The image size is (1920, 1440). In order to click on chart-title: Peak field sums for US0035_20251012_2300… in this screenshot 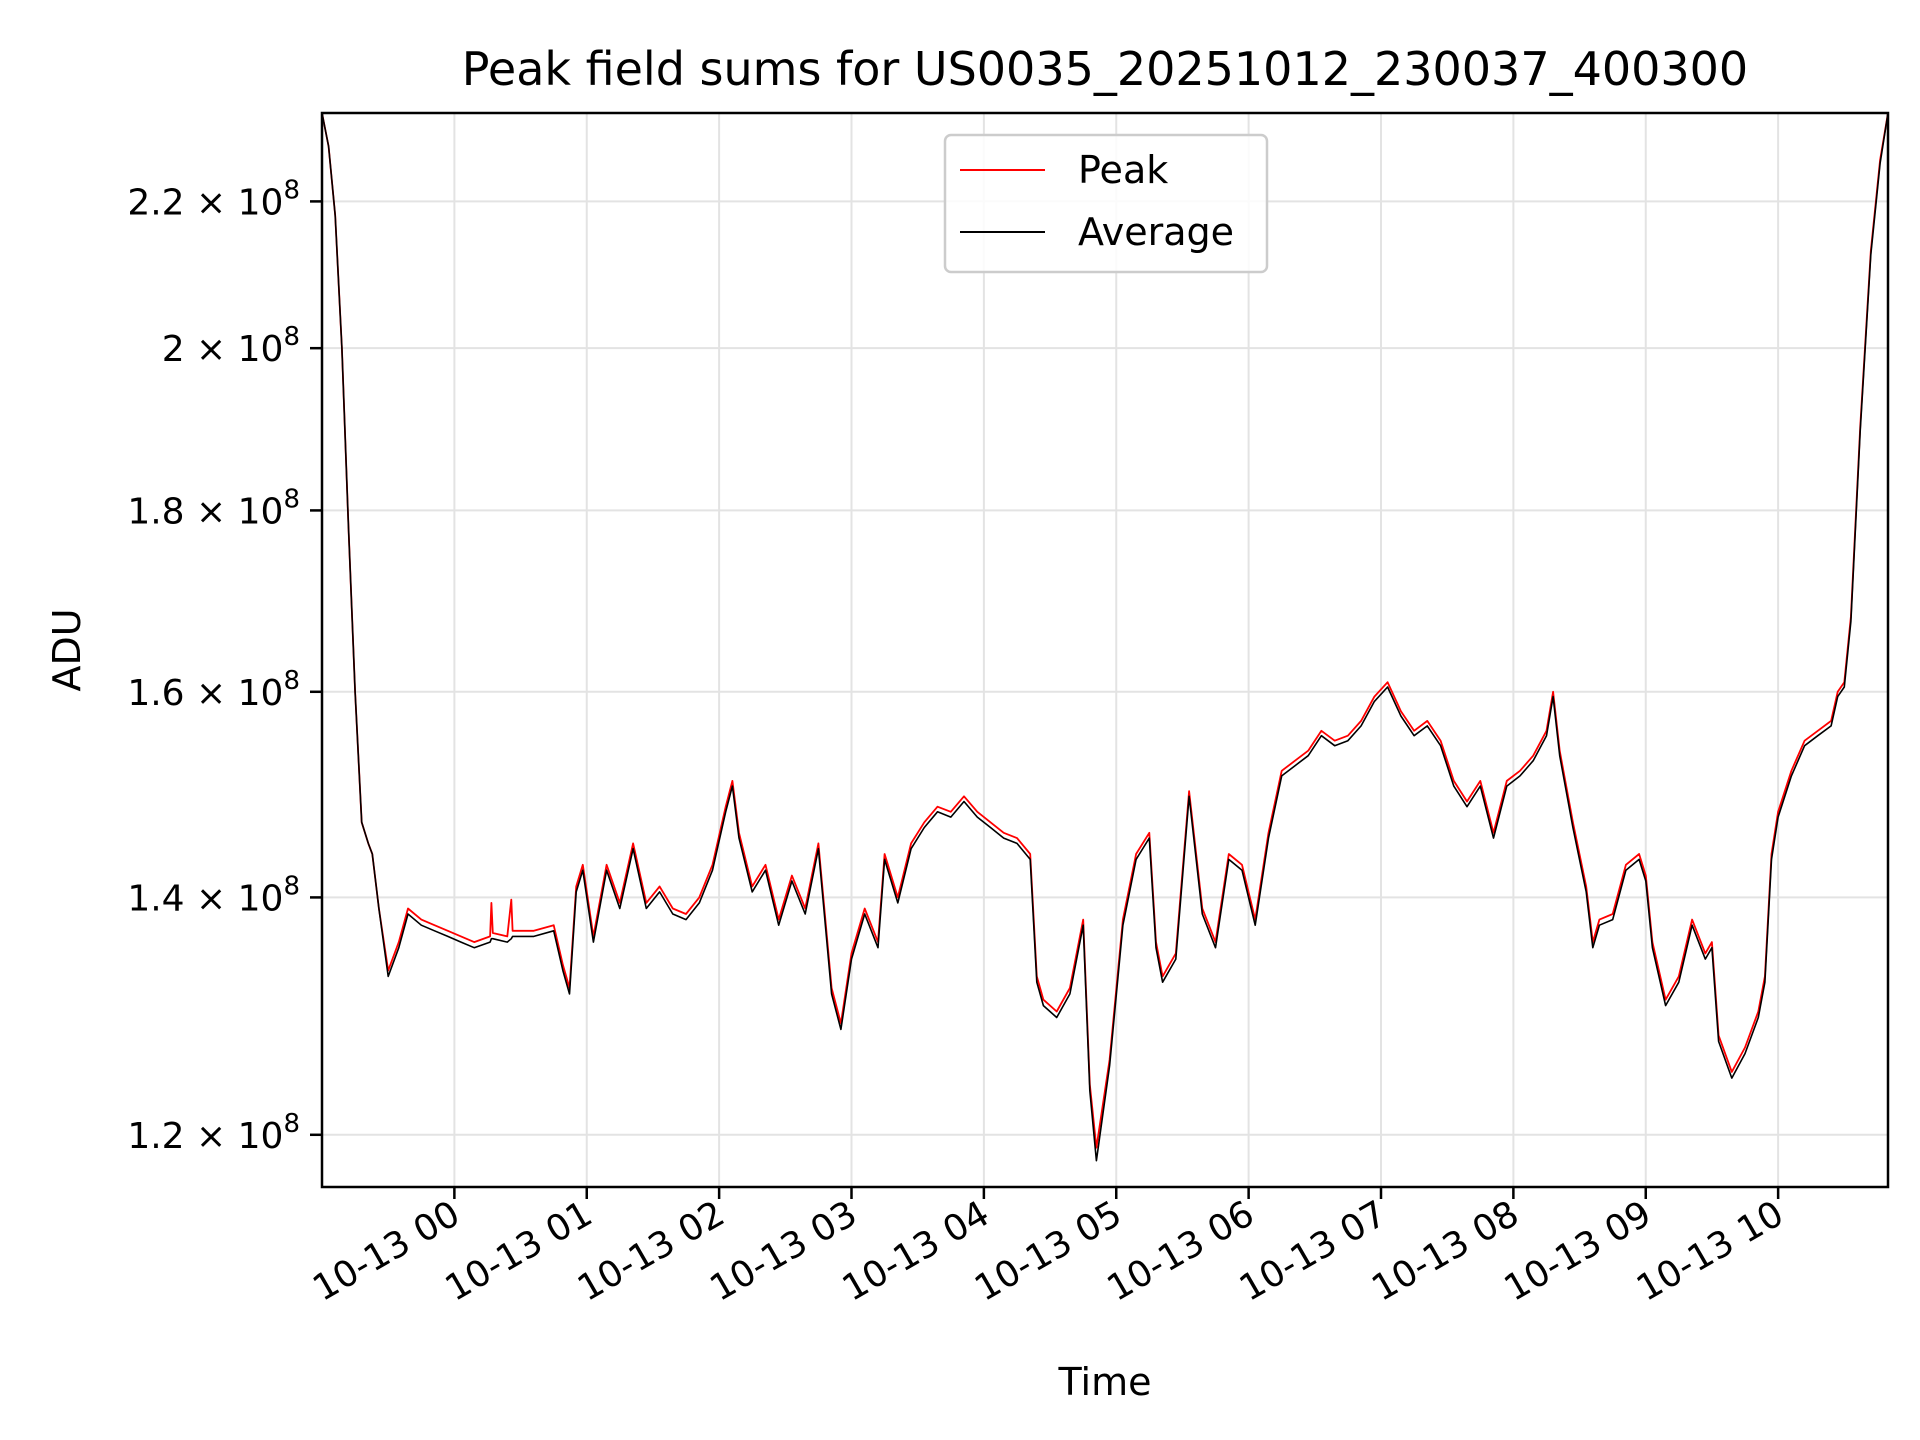, I will do `click(1105, 69)`.